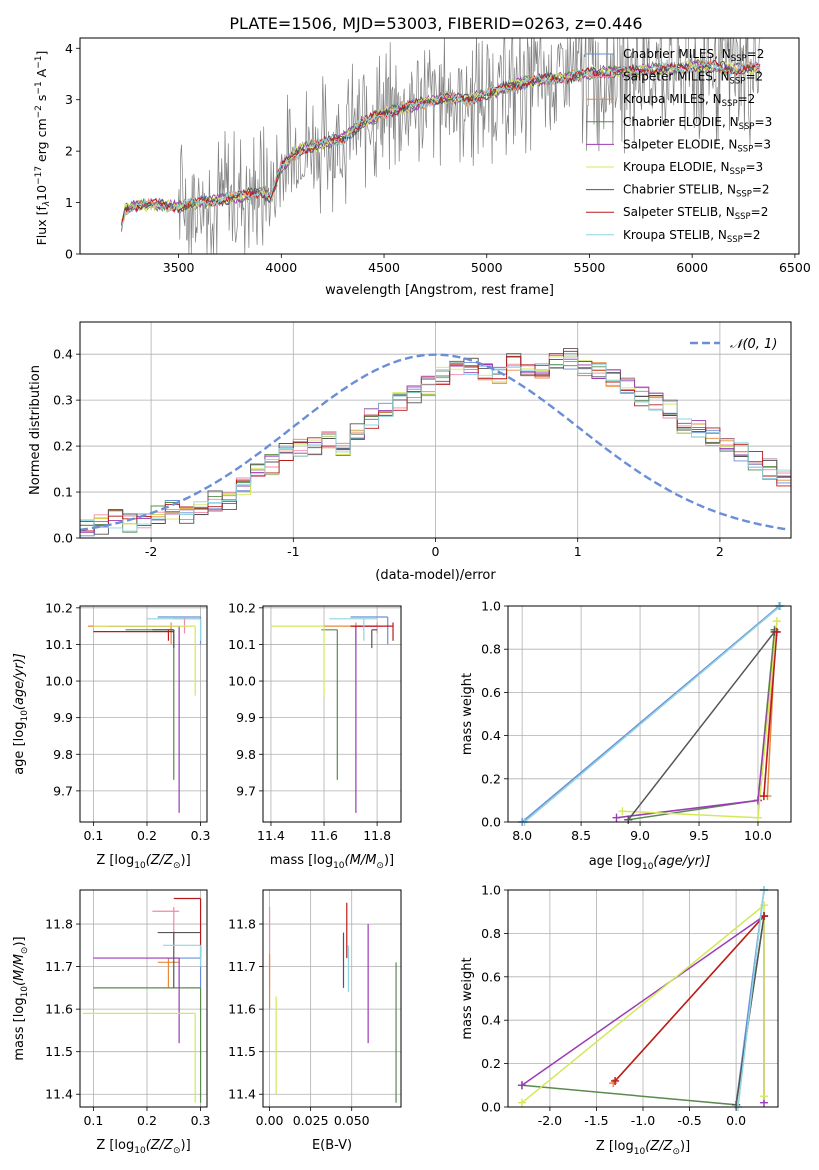 The height and width of the screenshot is (1170, 819). Describe the element at coordinates (692, 236) in the screenshot. I see `legend-entry: Kroupa STELIB, NSSP=2` at that location.